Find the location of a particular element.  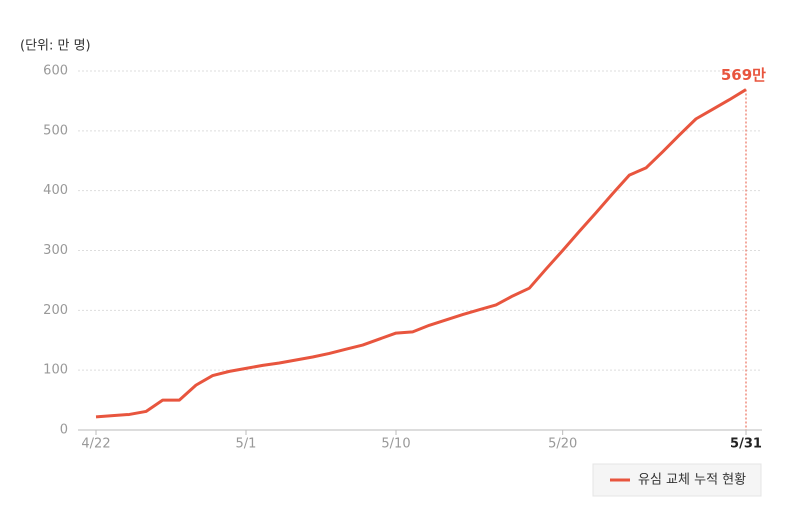

x-tick-label: 5/20 is located at coordinates (562, 444).